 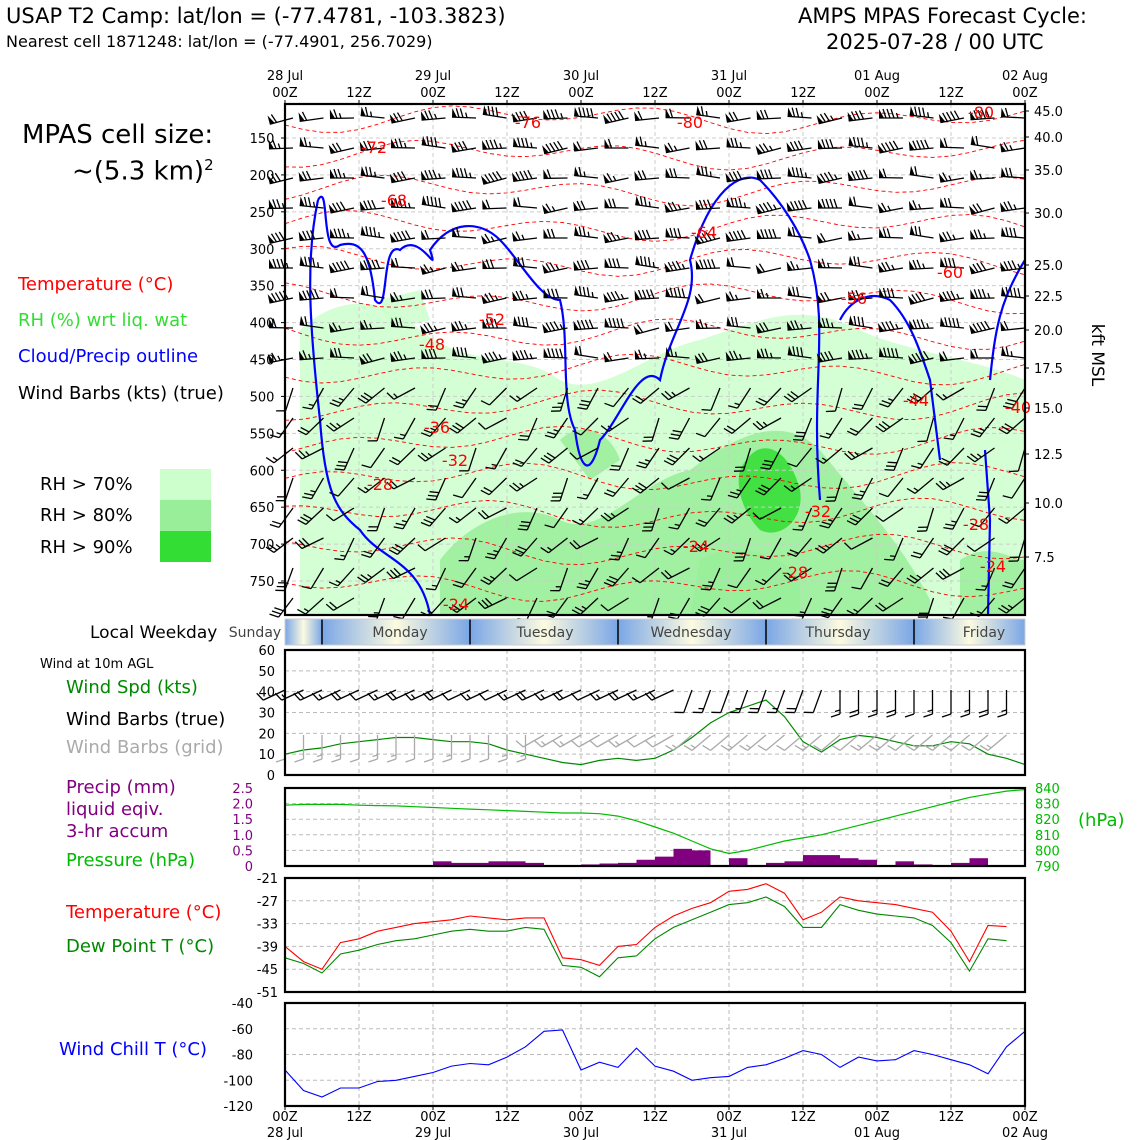 What do you see at coordinates (114, 809) in the screenshot?
I see `precip-legend-2: liquid eqiv.` at bounding box center [114, 809].